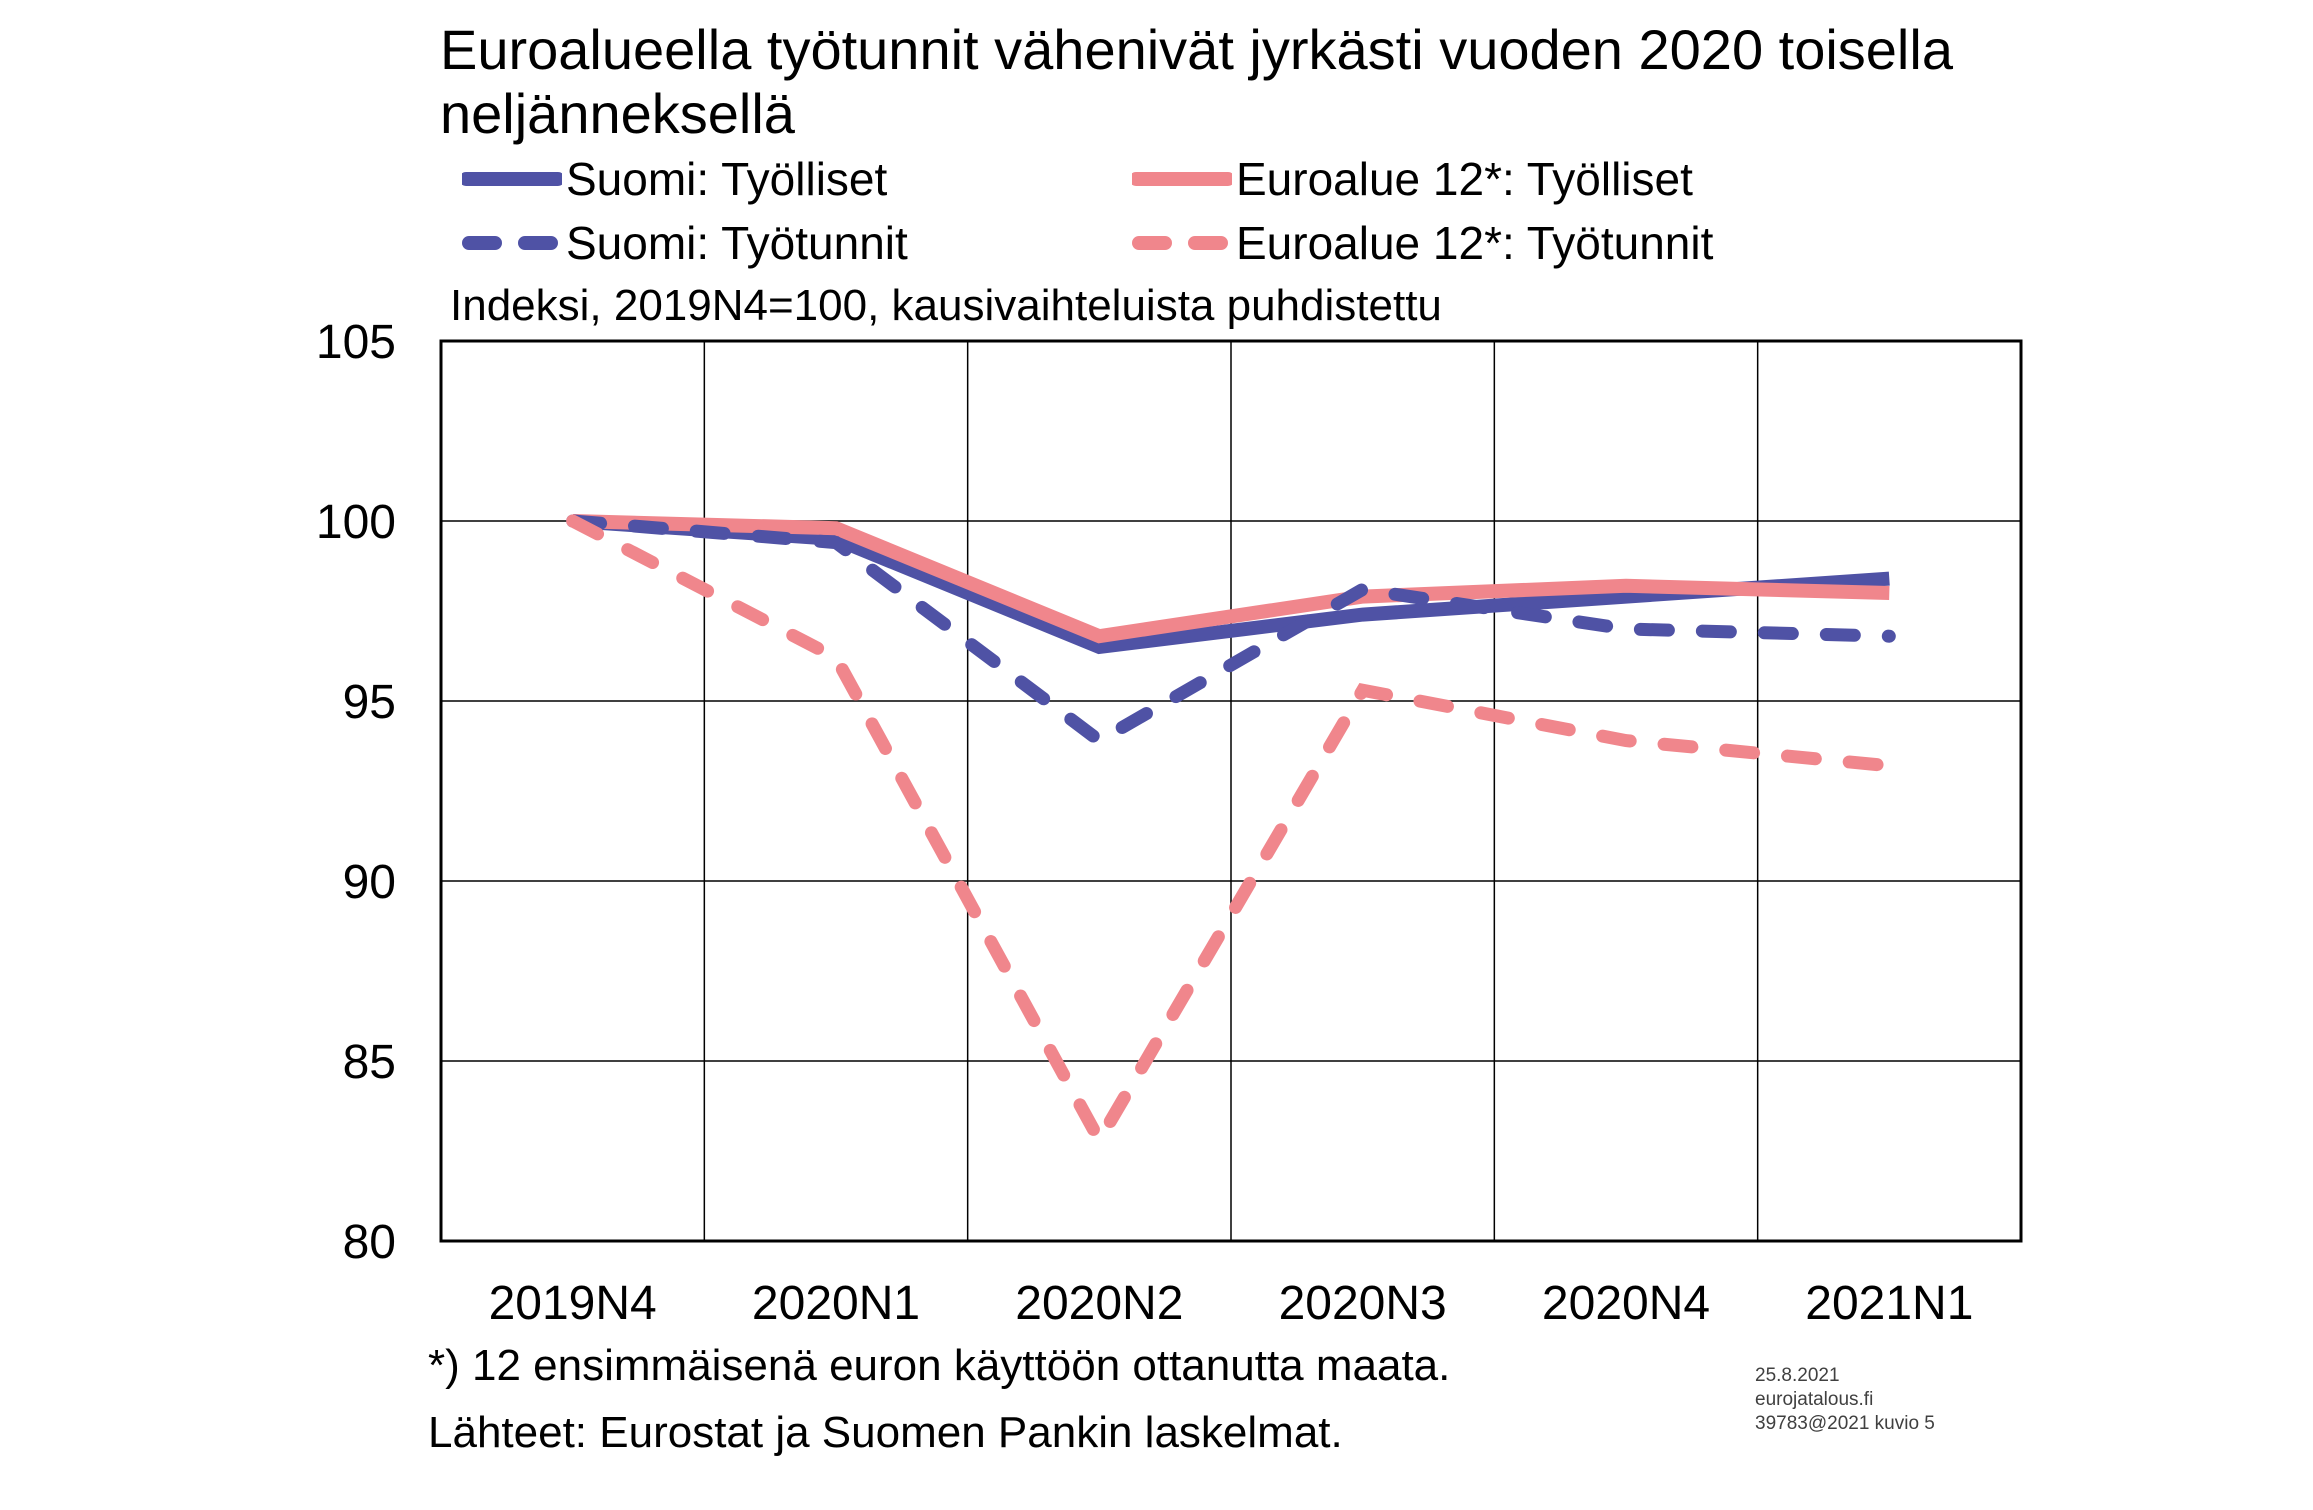 The height and width of the screenshot is (1510, 2313). Describe the element at coordinates (1889, 1303) in the screenshot. I see `x-tick-label: 2021N1` at that location.